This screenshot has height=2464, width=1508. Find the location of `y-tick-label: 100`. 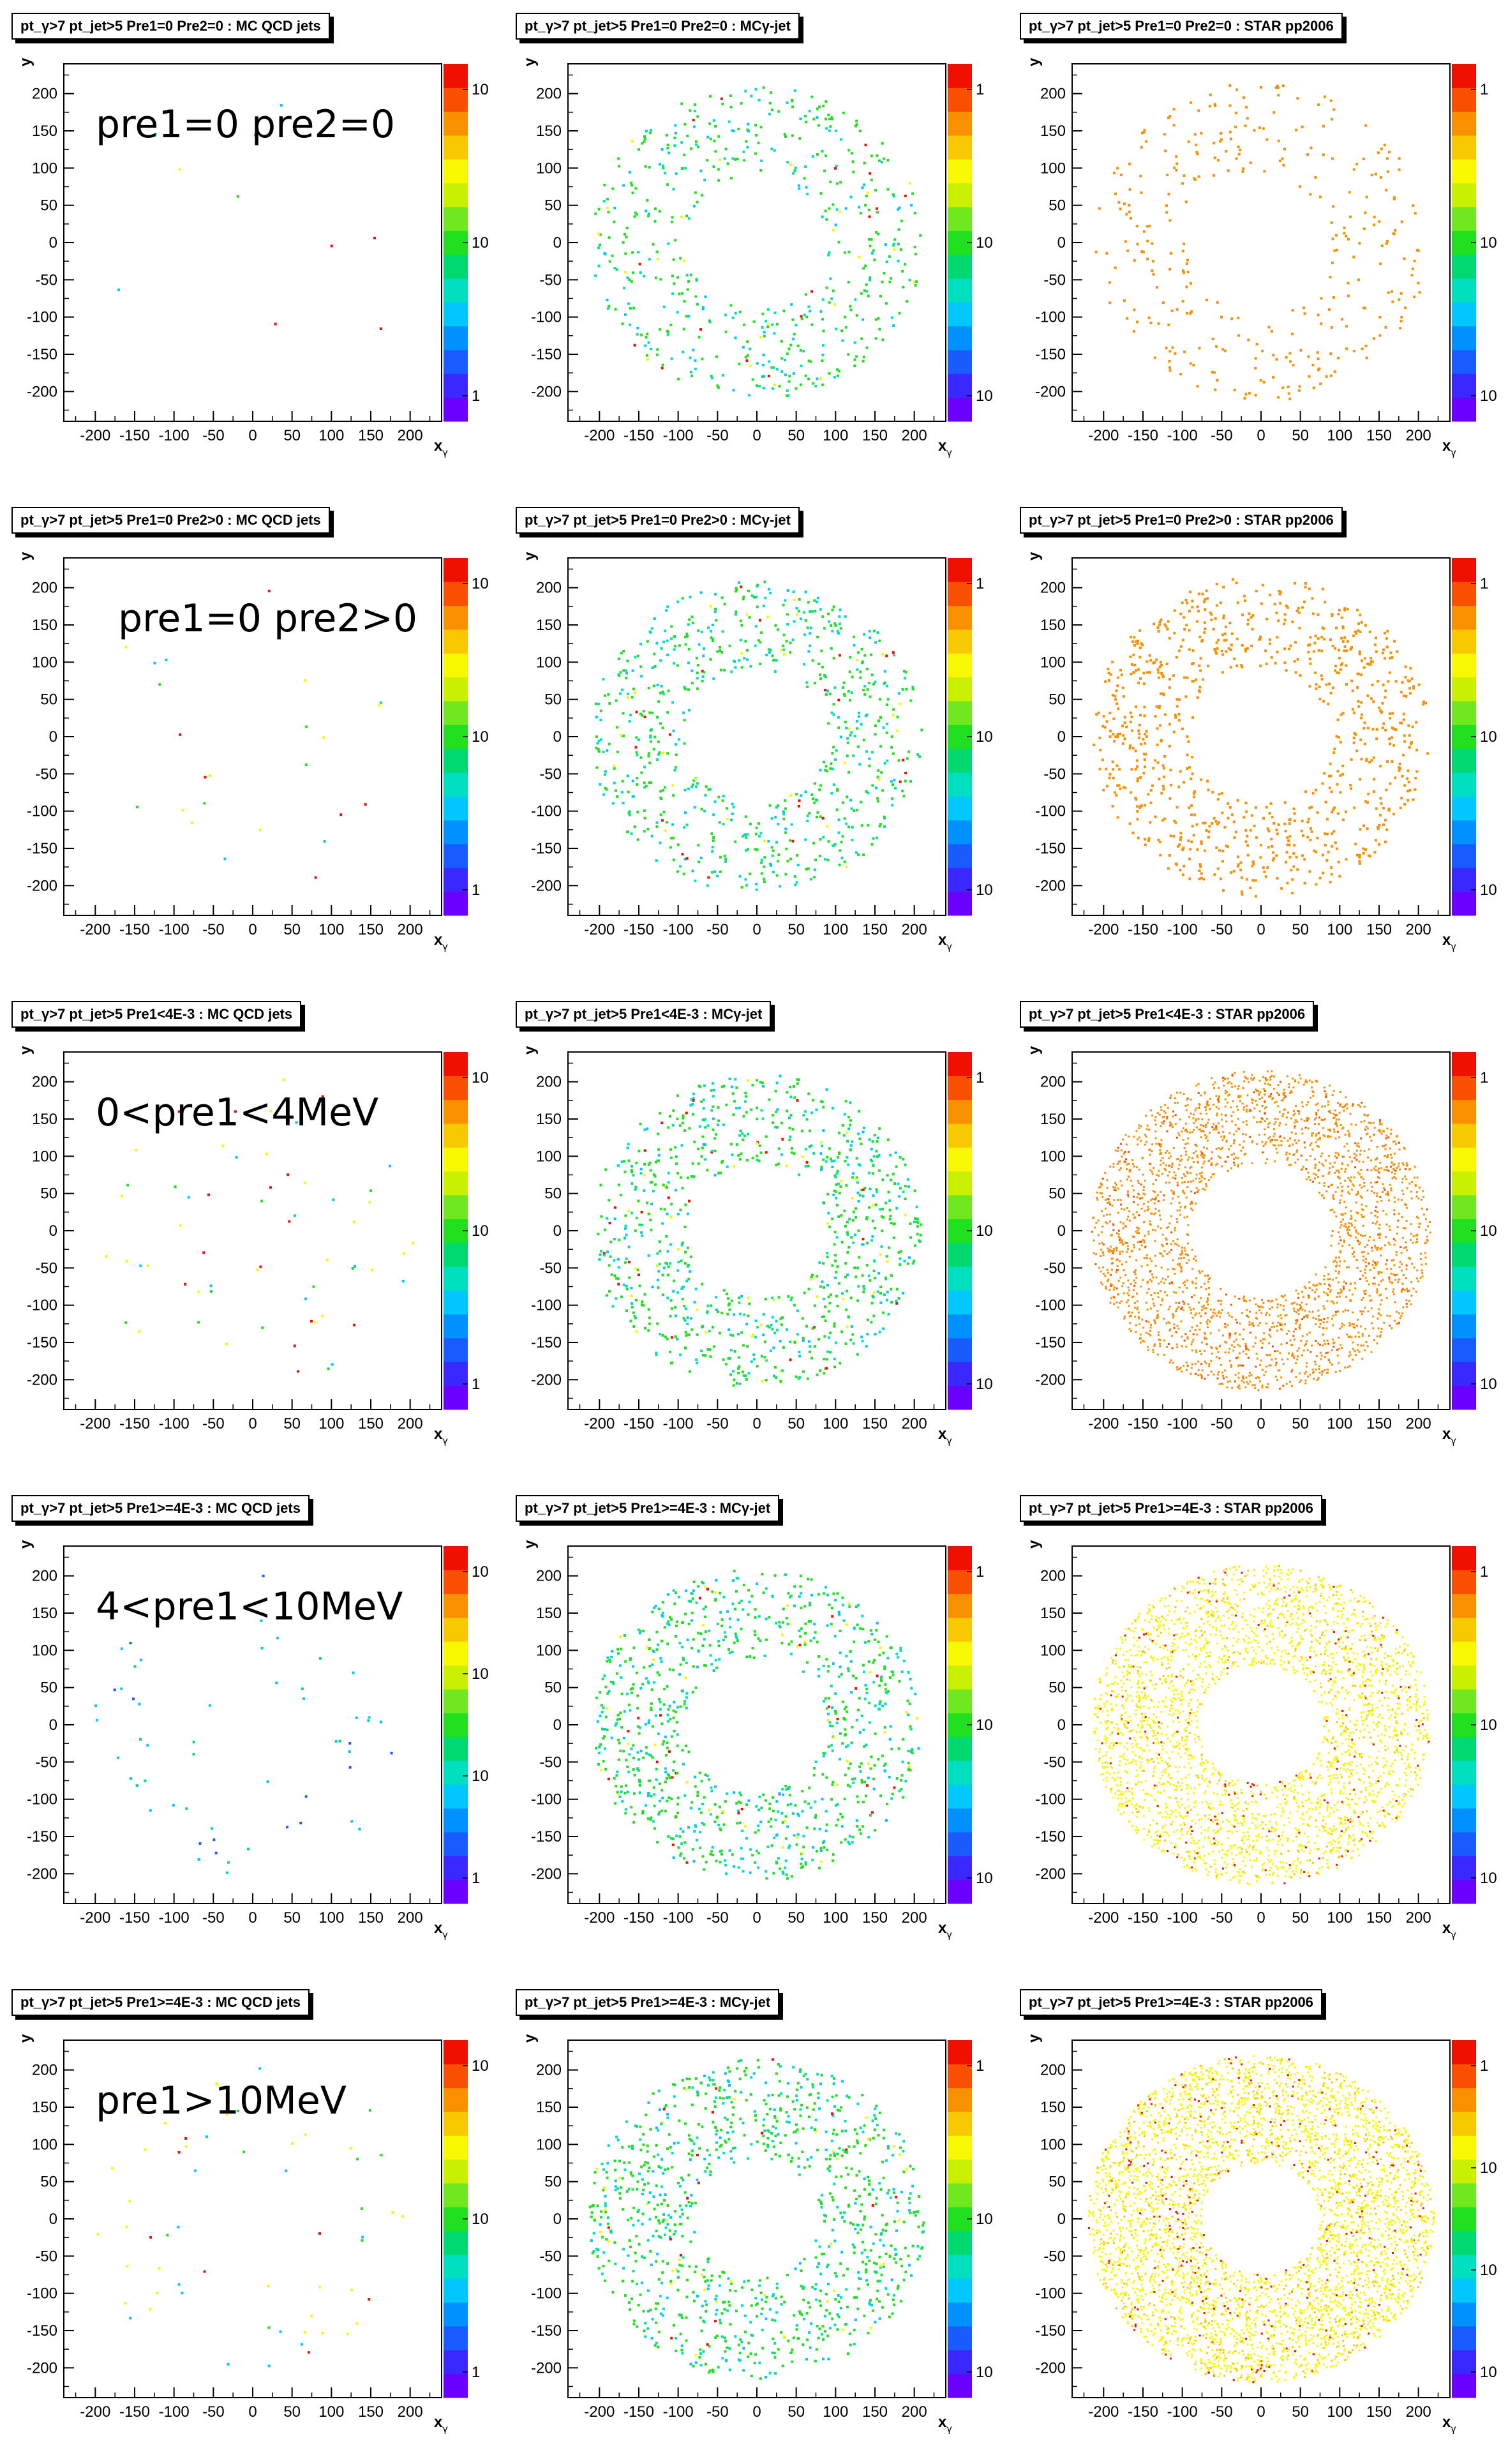

y-tick-label: 100 is located at coordinates (1053, 1156).